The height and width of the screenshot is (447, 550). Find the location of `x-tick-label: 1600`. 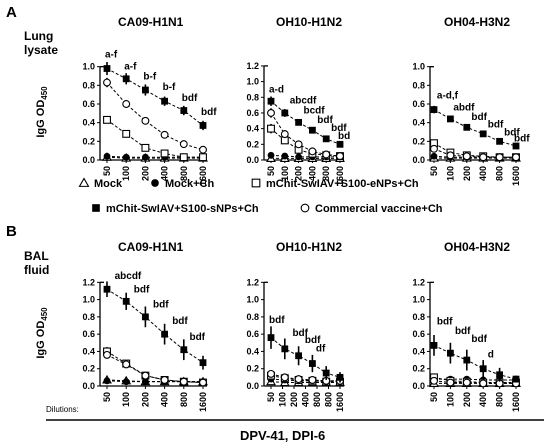

x-tick-label: 1600 is located at coordinates (340, 176).